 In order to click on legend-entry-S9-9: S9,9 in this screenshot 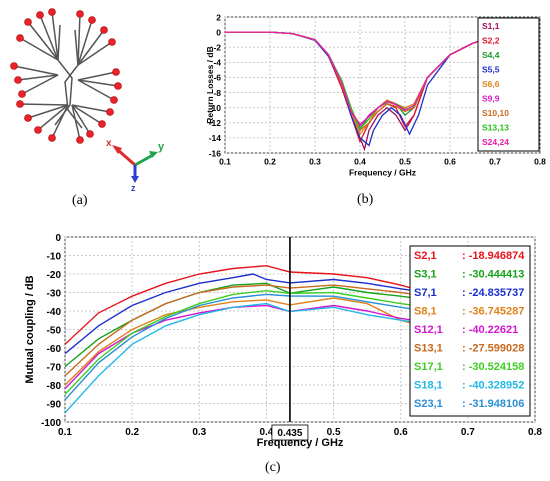, I will do `click(491, 99)`.